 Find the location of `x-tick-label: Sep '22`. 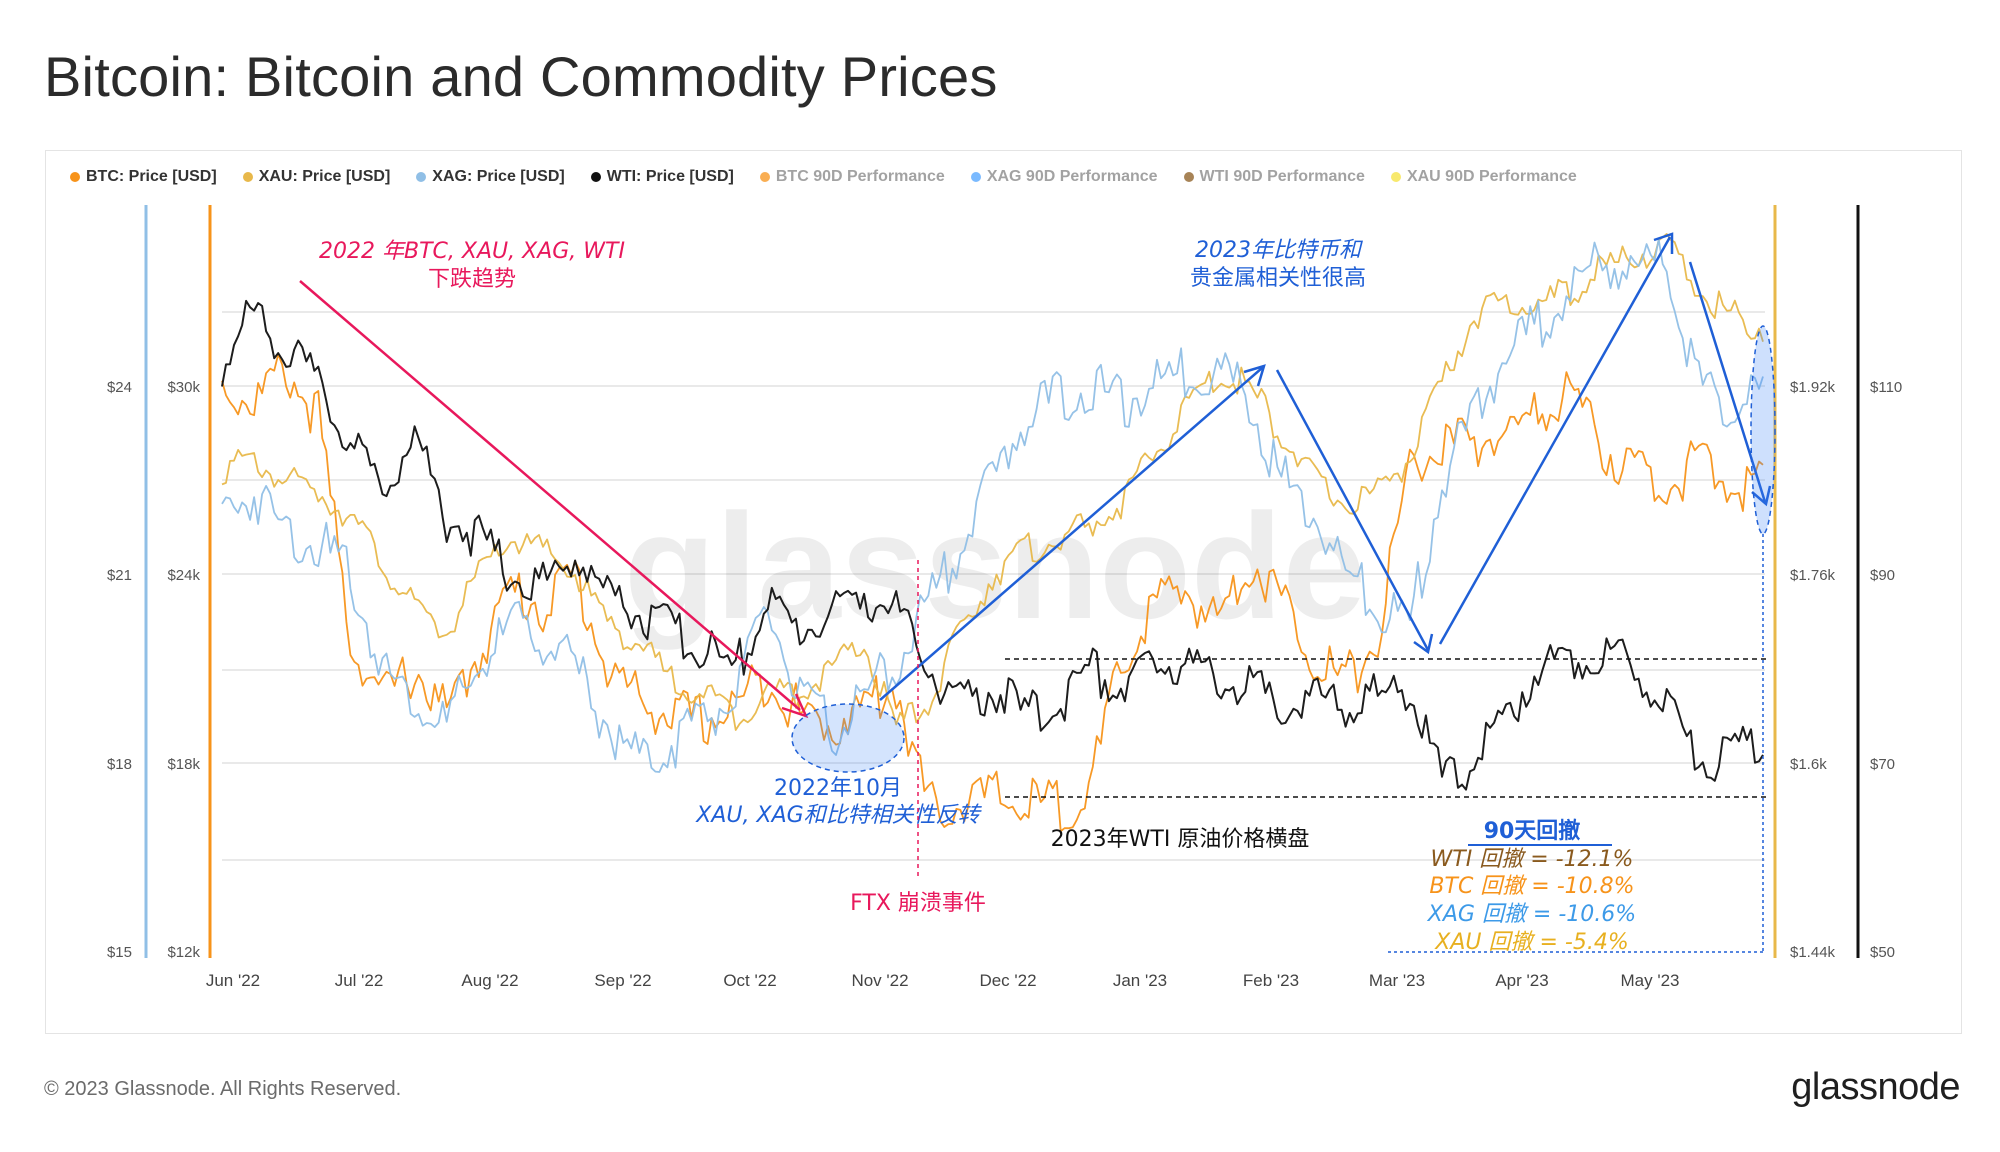

x-tick-label: Sep '22 is located at coordinates (622, 980).